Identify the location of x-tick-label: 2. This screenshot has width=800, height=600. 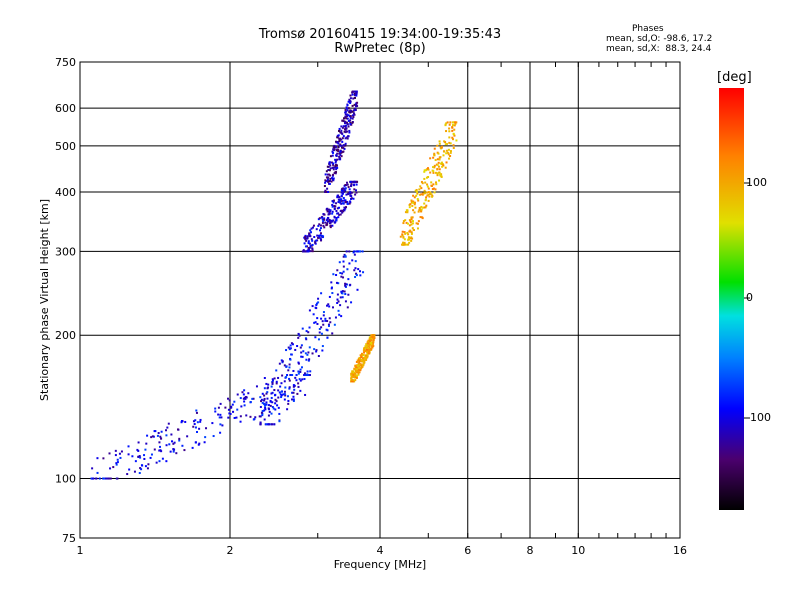
(230, 550).